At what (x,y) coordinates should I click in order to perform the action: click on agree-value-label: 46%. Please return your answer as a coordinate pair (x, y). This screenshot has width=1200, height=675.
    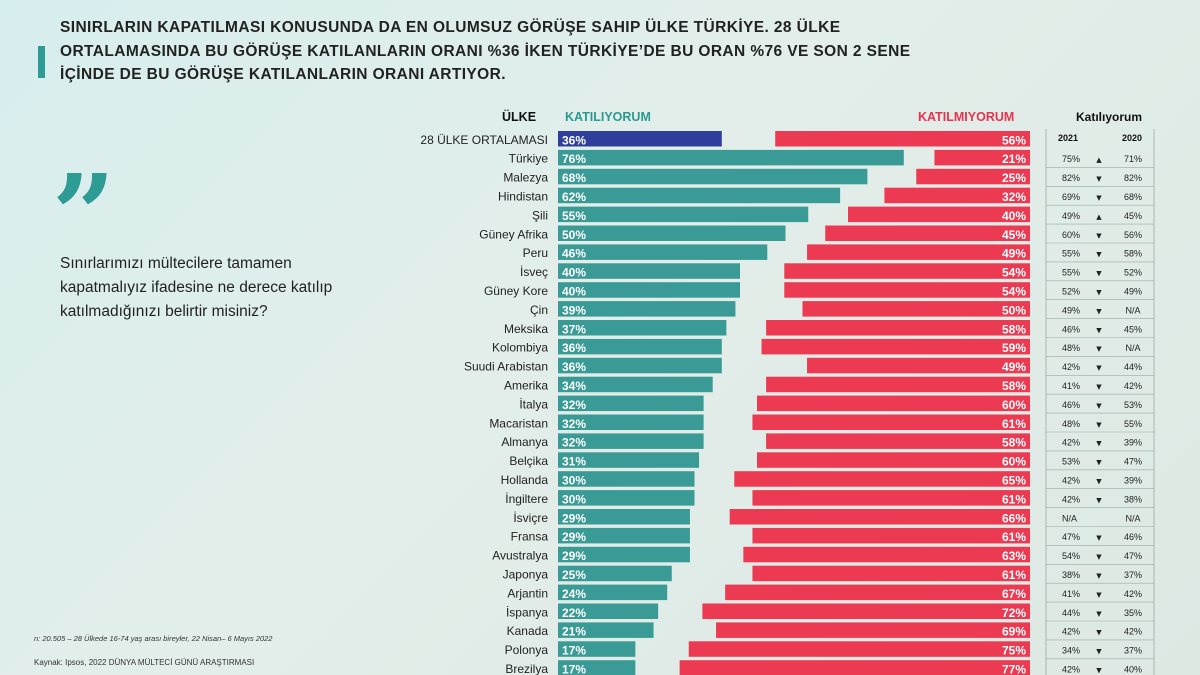
    Looking at the image, I should click on (574, 254).